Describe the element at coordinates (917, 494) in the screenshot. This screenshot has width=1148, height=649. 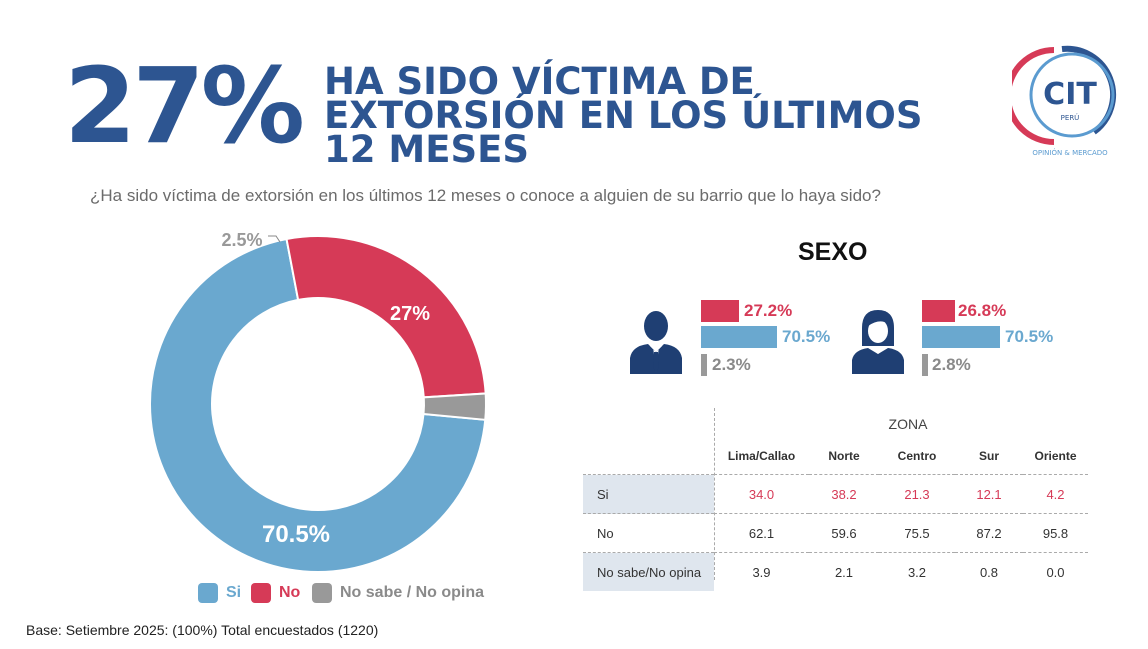
I see `table-cell: 21.3` at that location.